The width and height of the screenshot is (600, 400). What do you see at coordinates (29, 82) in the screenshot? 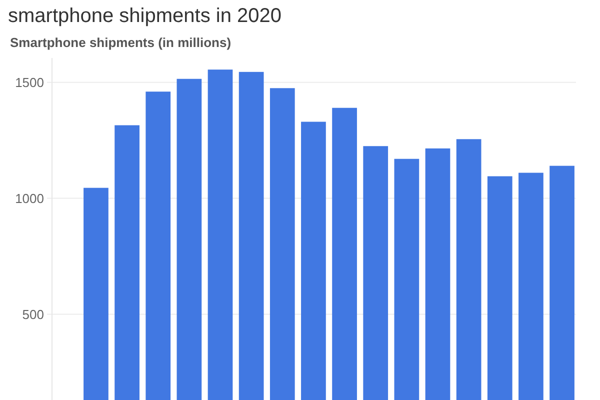
I see `y-tick-label: 1500` at bounding box center [29, 82].